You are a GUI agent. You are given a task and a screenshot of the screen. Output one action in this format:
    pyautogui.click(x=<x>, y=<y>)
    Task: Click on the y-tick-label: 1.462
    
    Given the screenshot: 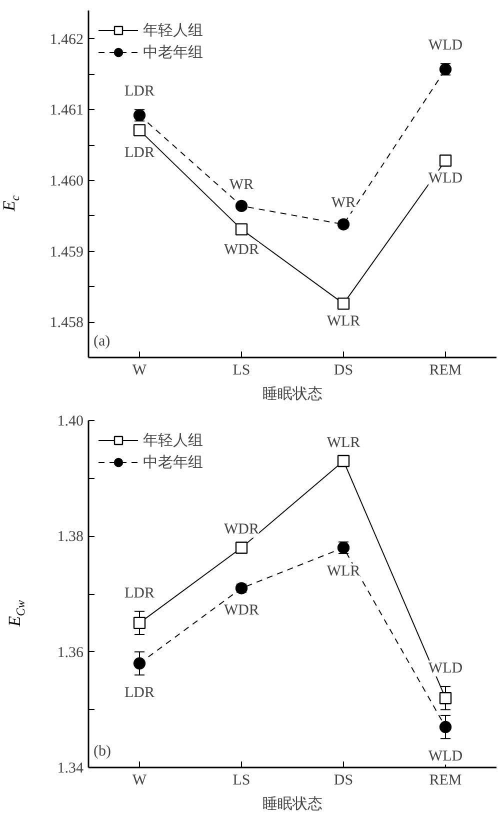 What is the action you would take?
    pyautogui.click(x=67, y=40)
    